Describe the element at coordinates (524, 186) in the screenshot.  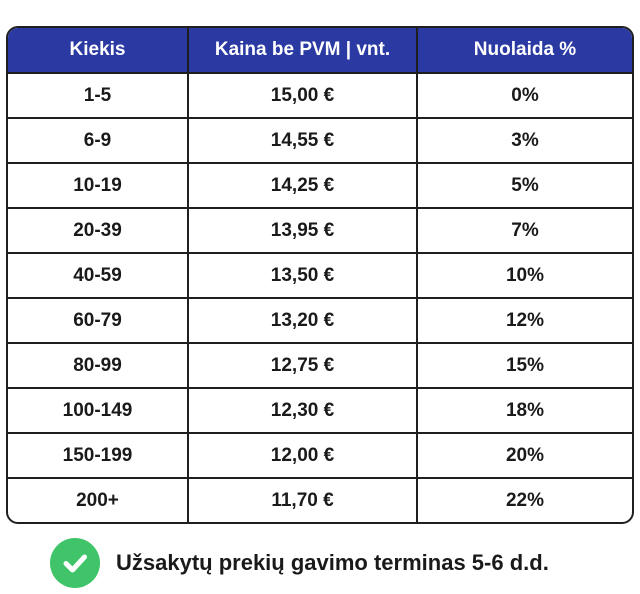
I see `discount-cell: 5%` at that location.